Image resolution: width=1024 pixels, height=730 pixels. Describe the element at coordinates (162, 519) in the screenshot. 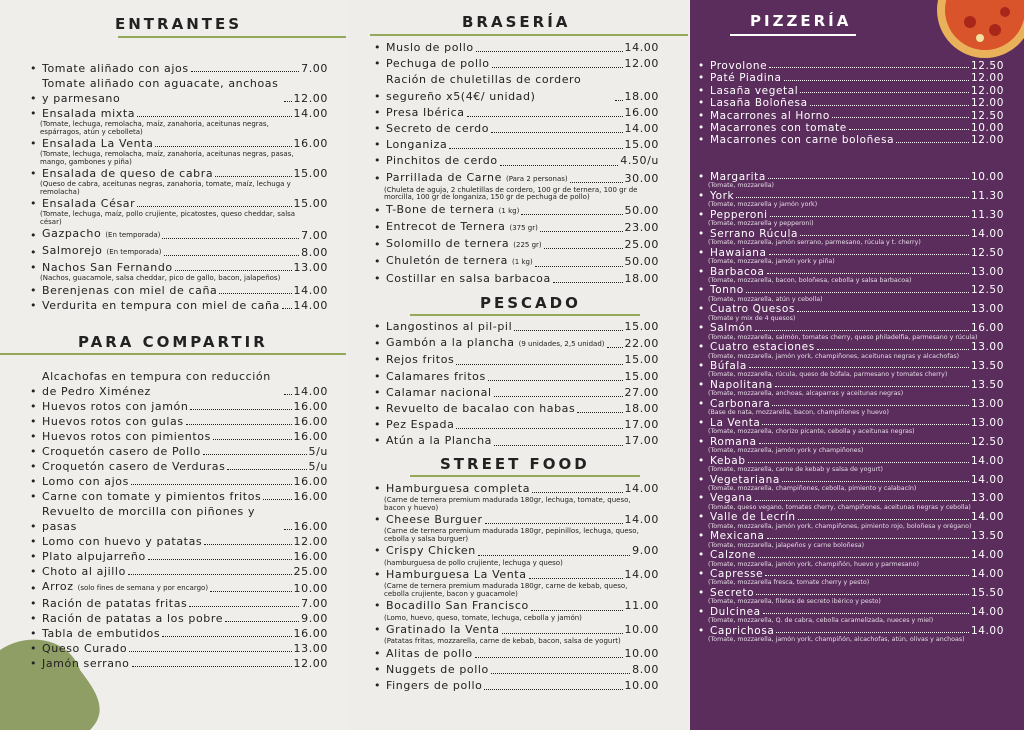

I see `item-label: Revuelto de morcilla con piñones y pasas` at that location.